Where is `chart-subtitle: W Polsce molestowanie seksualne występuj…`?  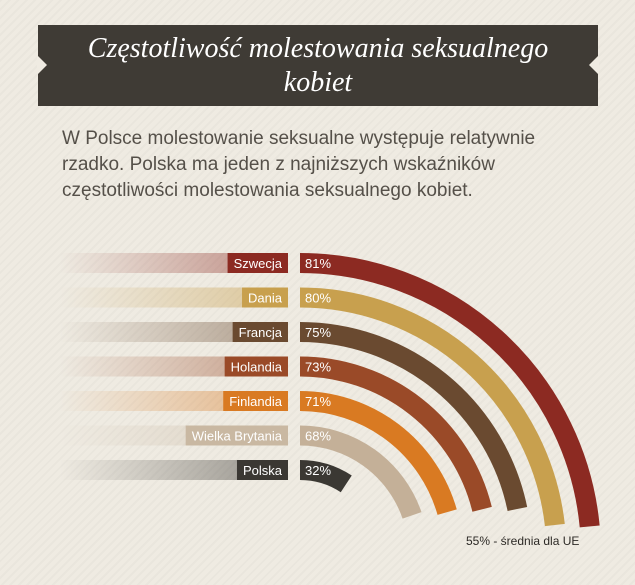 chart-subtitle: W Polsce molestowanie seksualne występuj… is located at coordinates (299, 164).